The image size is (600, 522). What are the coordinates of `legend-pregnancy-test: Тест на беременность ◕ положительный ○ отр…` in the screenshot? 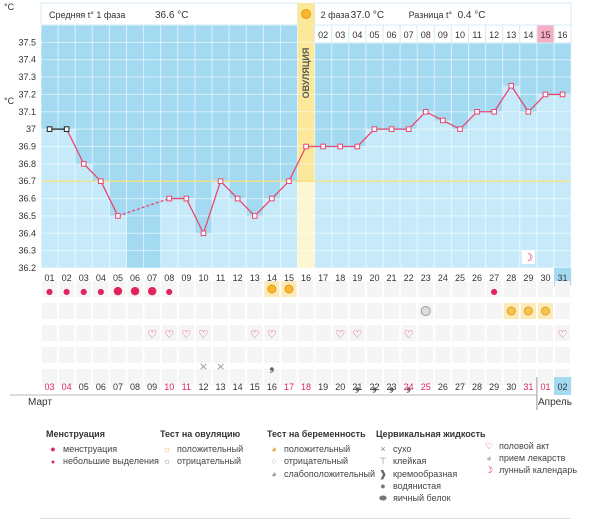 It's located at (321, 454).